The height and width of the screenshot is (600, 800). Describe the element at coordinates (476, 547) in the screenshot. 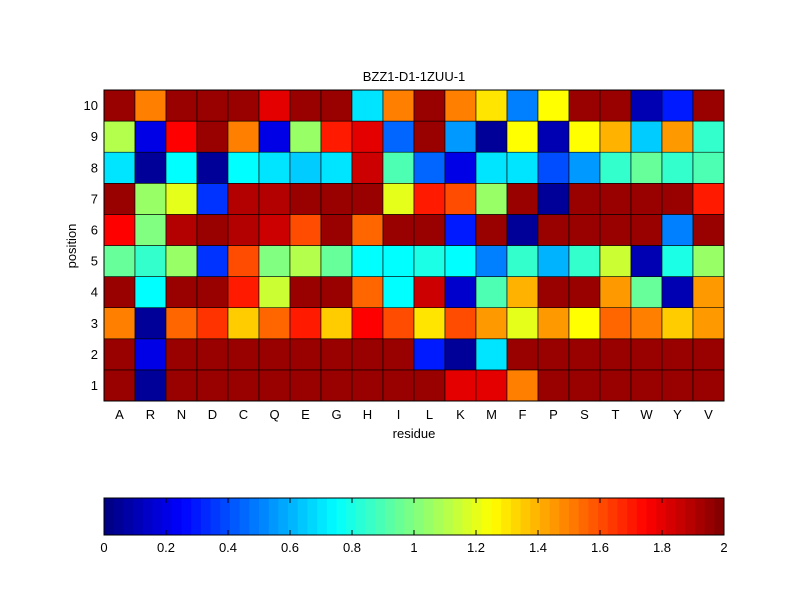

I see `colorbar-tick-label: 1.2` at that location.